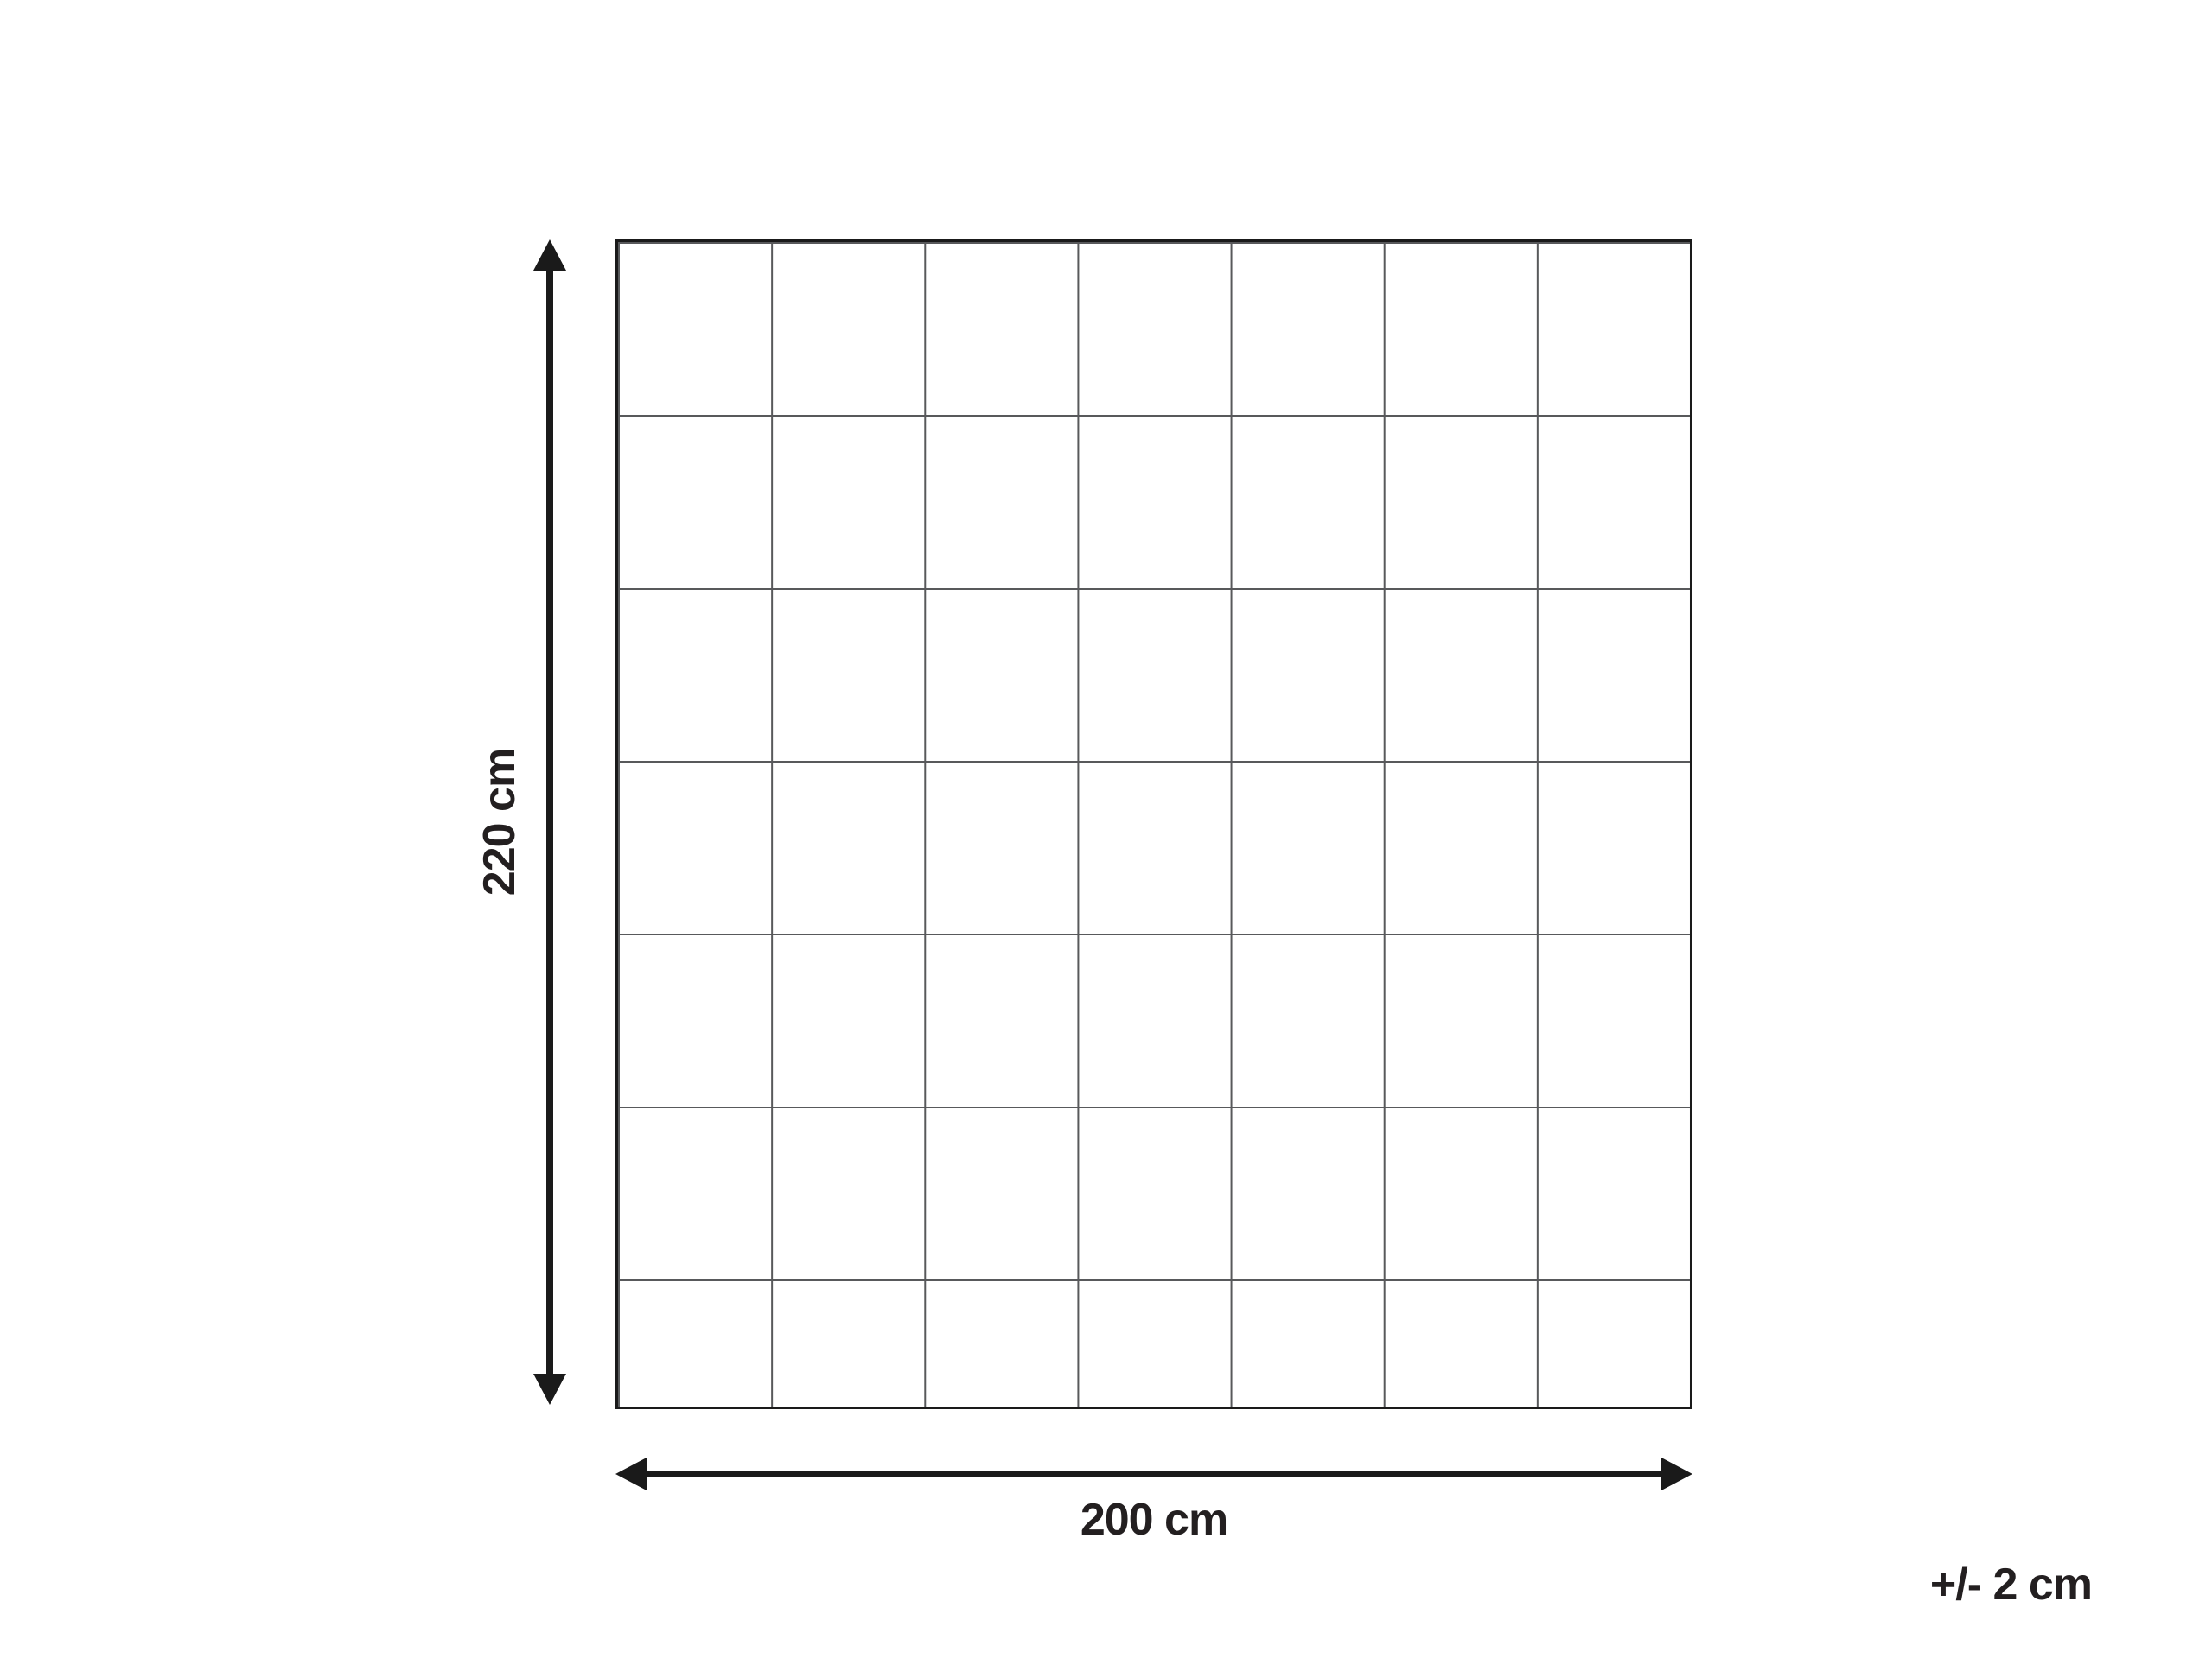  What do you see at coordinates (2011, 1585) in the screenshot?
I see `tolerance-note: +/- 2 cm` at bounding box center [2011, 1585].